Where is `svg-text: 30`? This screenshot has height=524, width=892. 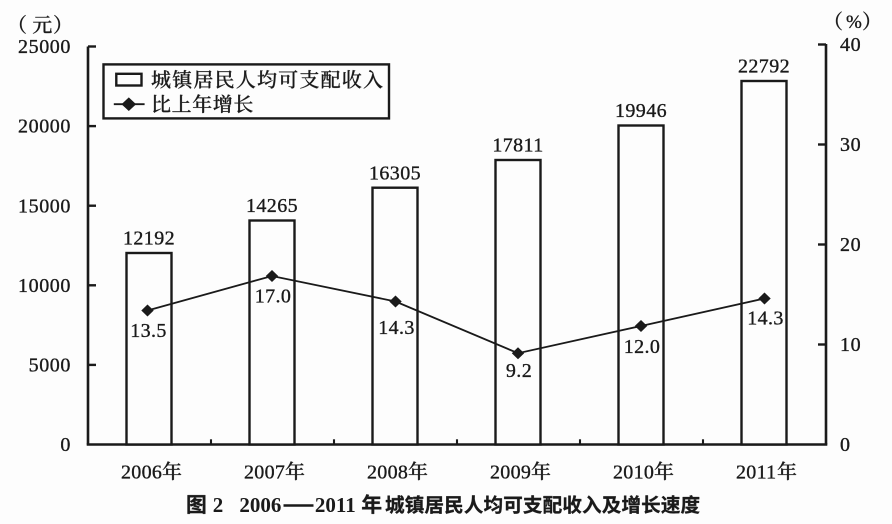
svg-text: 30 is located at coordinates (850, 145).